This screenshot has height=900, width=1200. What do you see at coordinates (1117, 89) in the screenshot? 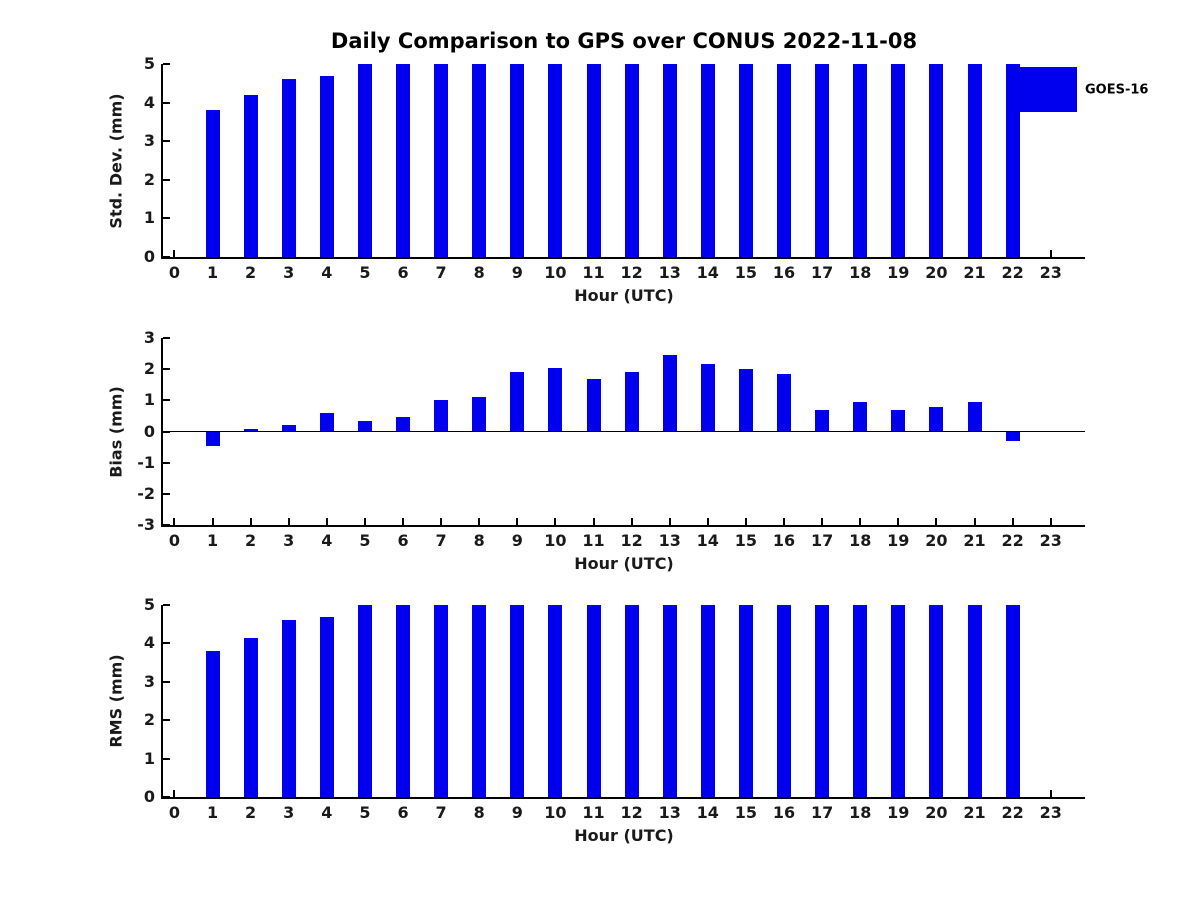
I see `legend-label-goes16: GOES-16` at bounding box center [1117, 89].